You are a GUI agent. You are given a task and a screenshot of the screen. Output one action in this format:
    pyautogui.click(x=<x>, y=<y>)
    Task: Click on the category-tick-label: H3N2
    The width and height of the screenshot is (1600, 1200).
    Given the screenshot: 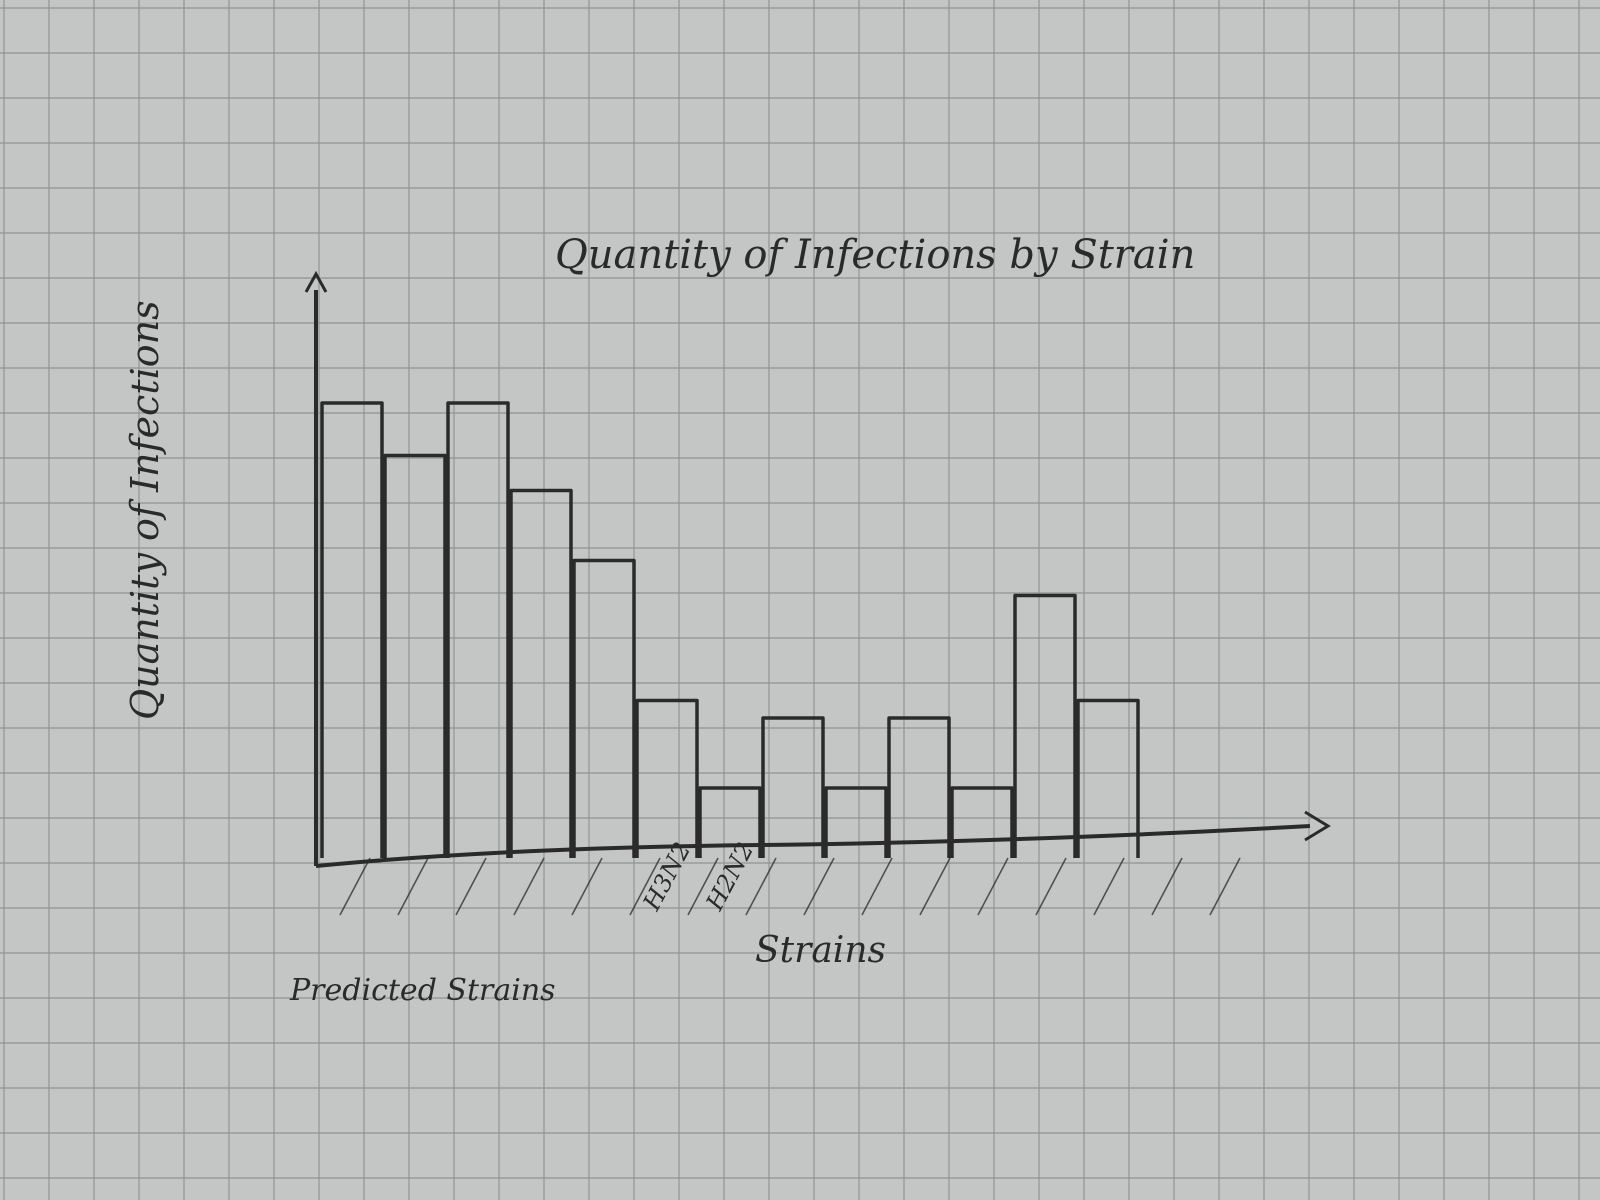 What is the action you would take?
    pyautogui.click(x=666, y=877)
    